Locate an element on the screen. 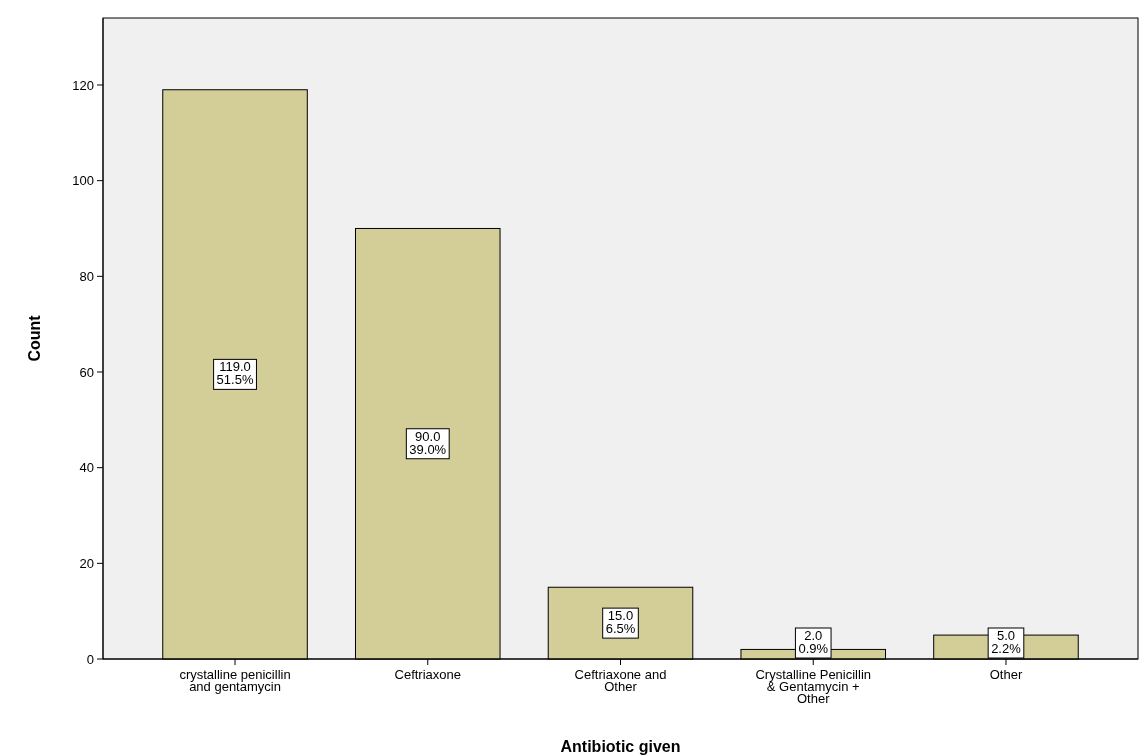  data-label: 90.0 39.0% is located at coordinates (428, 442).